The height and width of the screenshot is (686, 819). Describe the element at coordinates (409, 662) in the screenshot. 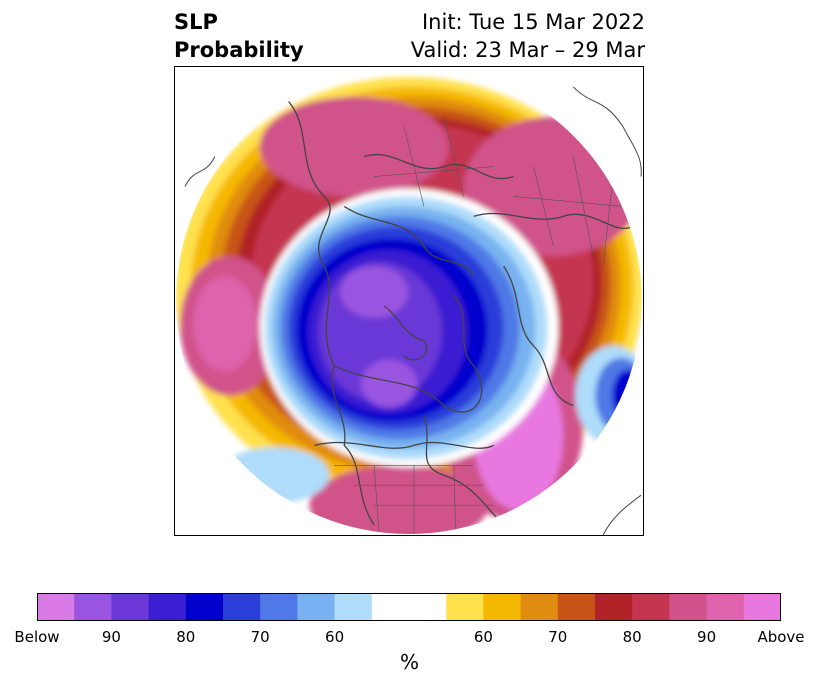

I see `colorbar-unit: %` at that location.